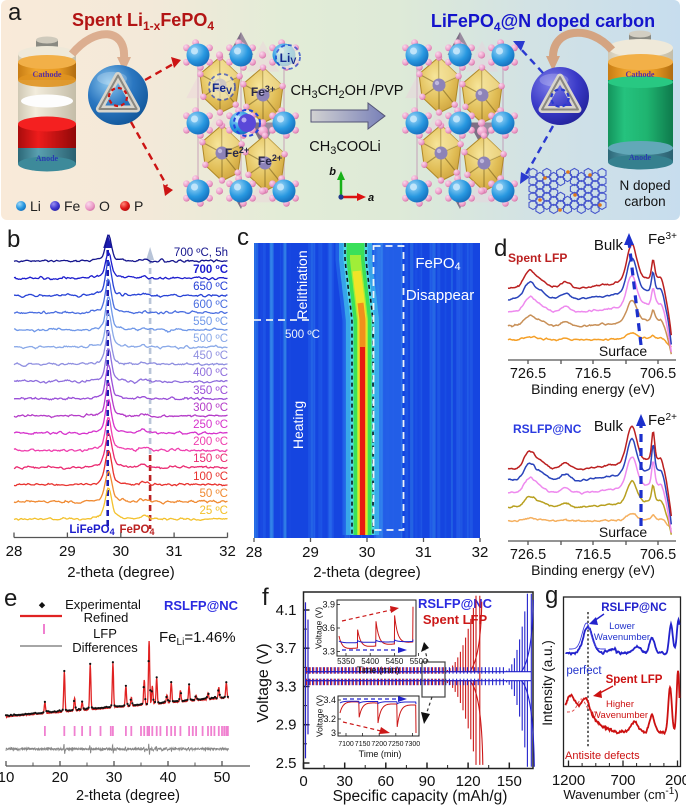  What do you see at coordinates (509, 781) in the screenshot?
I see `svg-text: 150` at bounding box center [509, 781].